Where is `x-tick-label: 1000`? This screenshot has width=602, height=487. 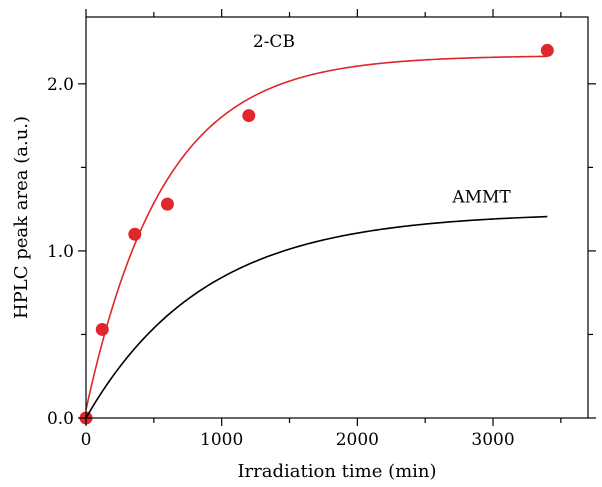
x-tick-label: 1000 is located at coordinates (221, 440).